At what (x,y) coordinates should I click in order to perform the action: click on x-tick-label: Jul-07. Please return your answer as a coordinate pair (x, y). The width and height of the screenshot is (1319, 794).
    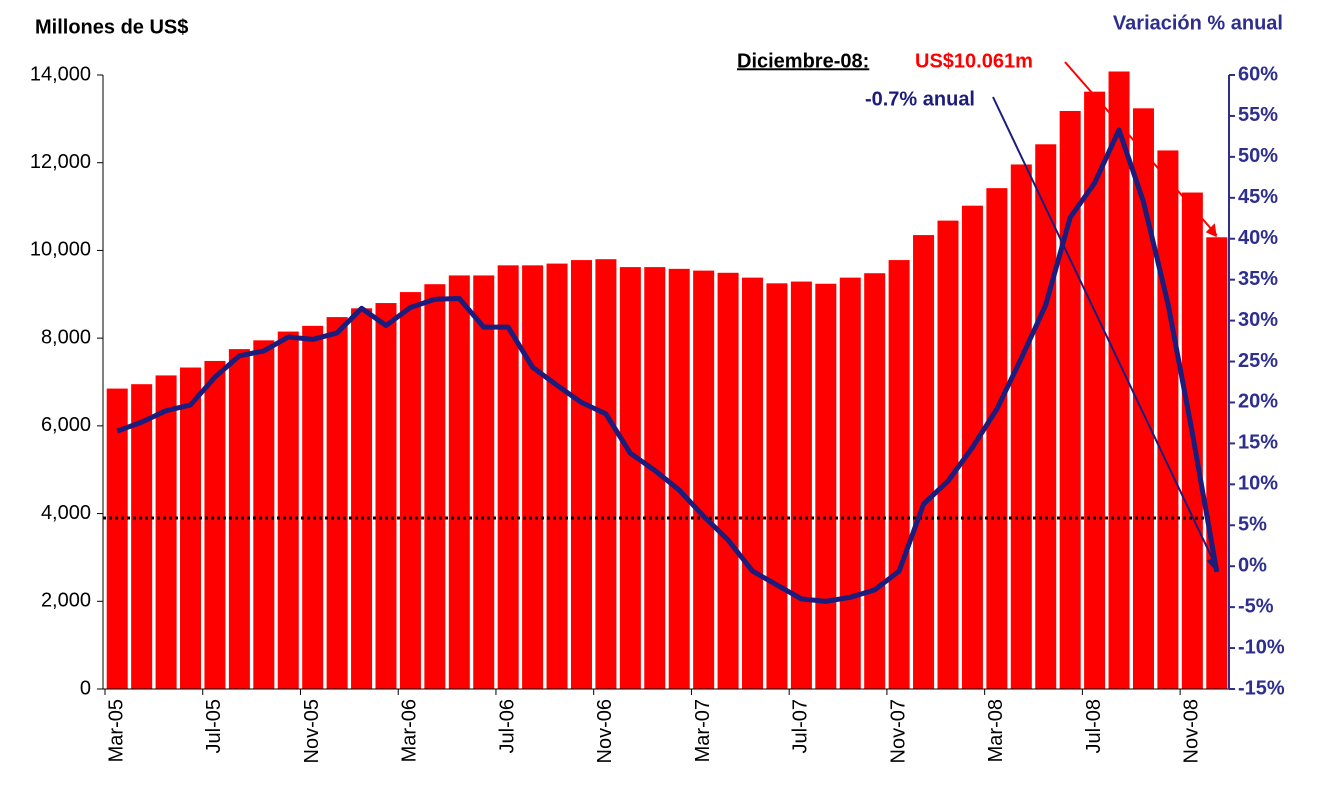
    Looking at the image, I should click on (801, 726).